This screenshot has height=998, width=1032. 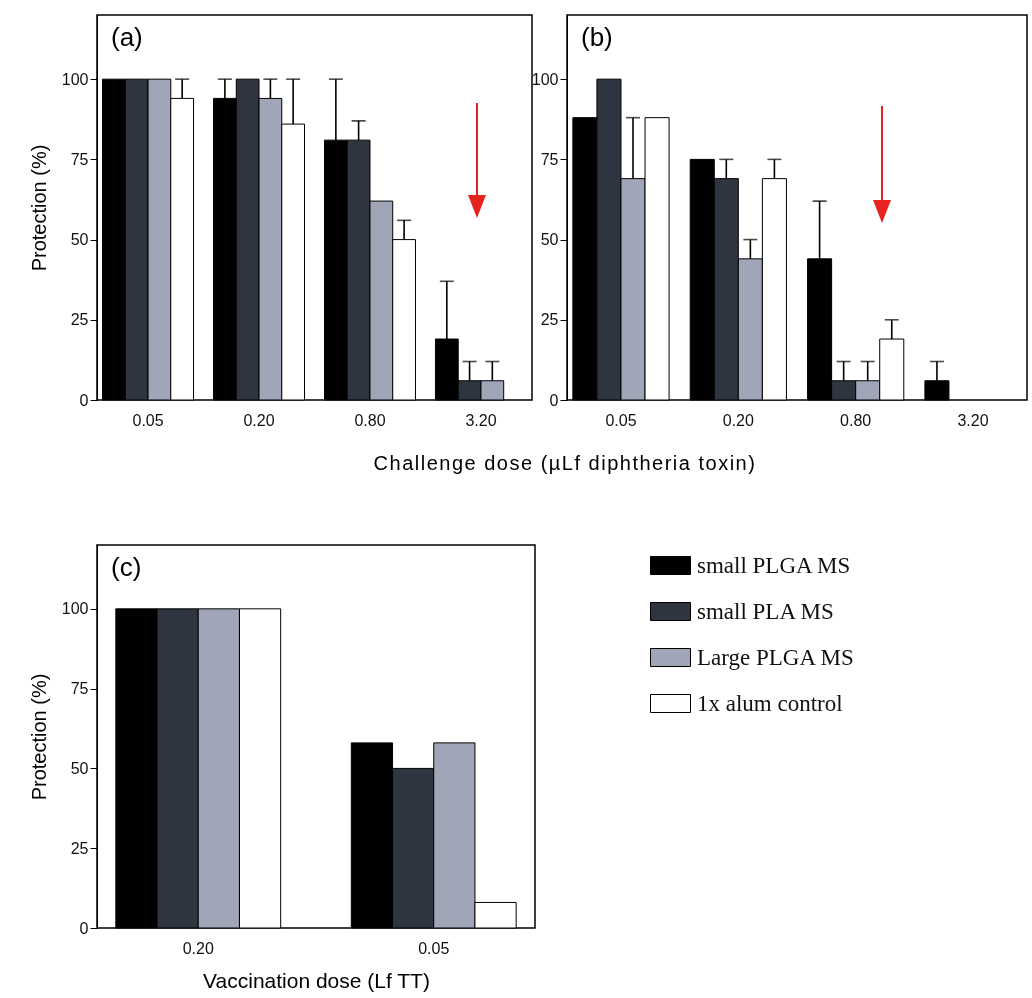 I want to click on legend-label: small PLGA MS, so click(x=774, y=565).